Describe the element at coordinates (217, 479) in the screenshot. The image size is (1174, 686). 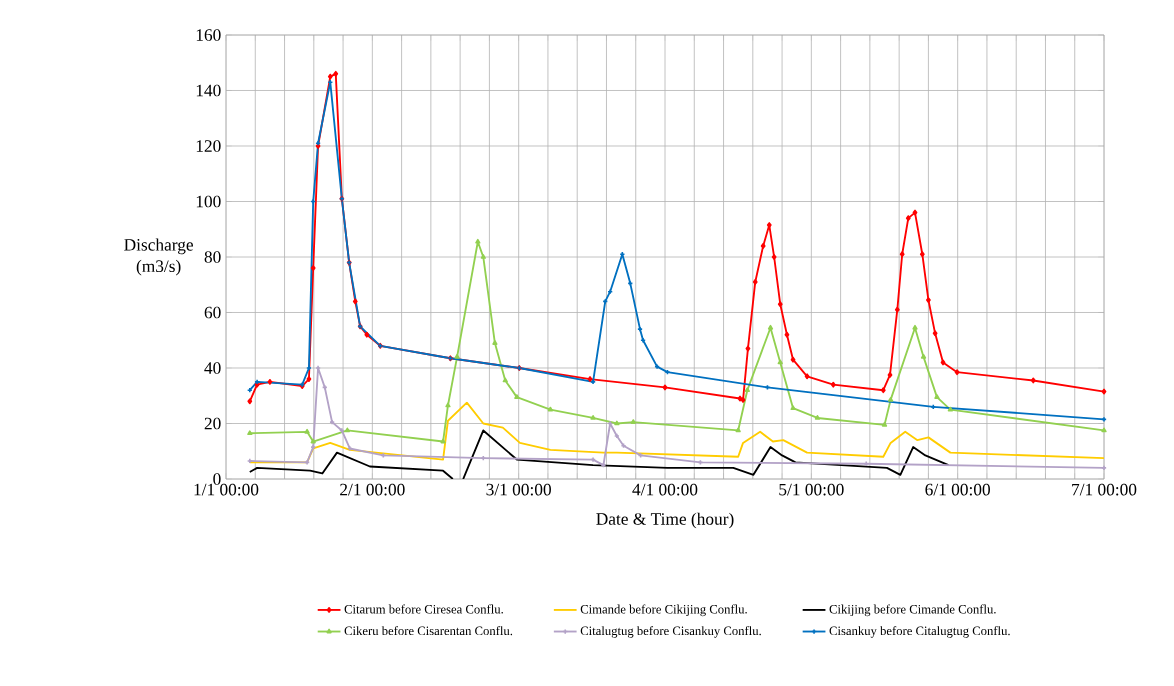
I see `y-tick-label: 0` at that location.